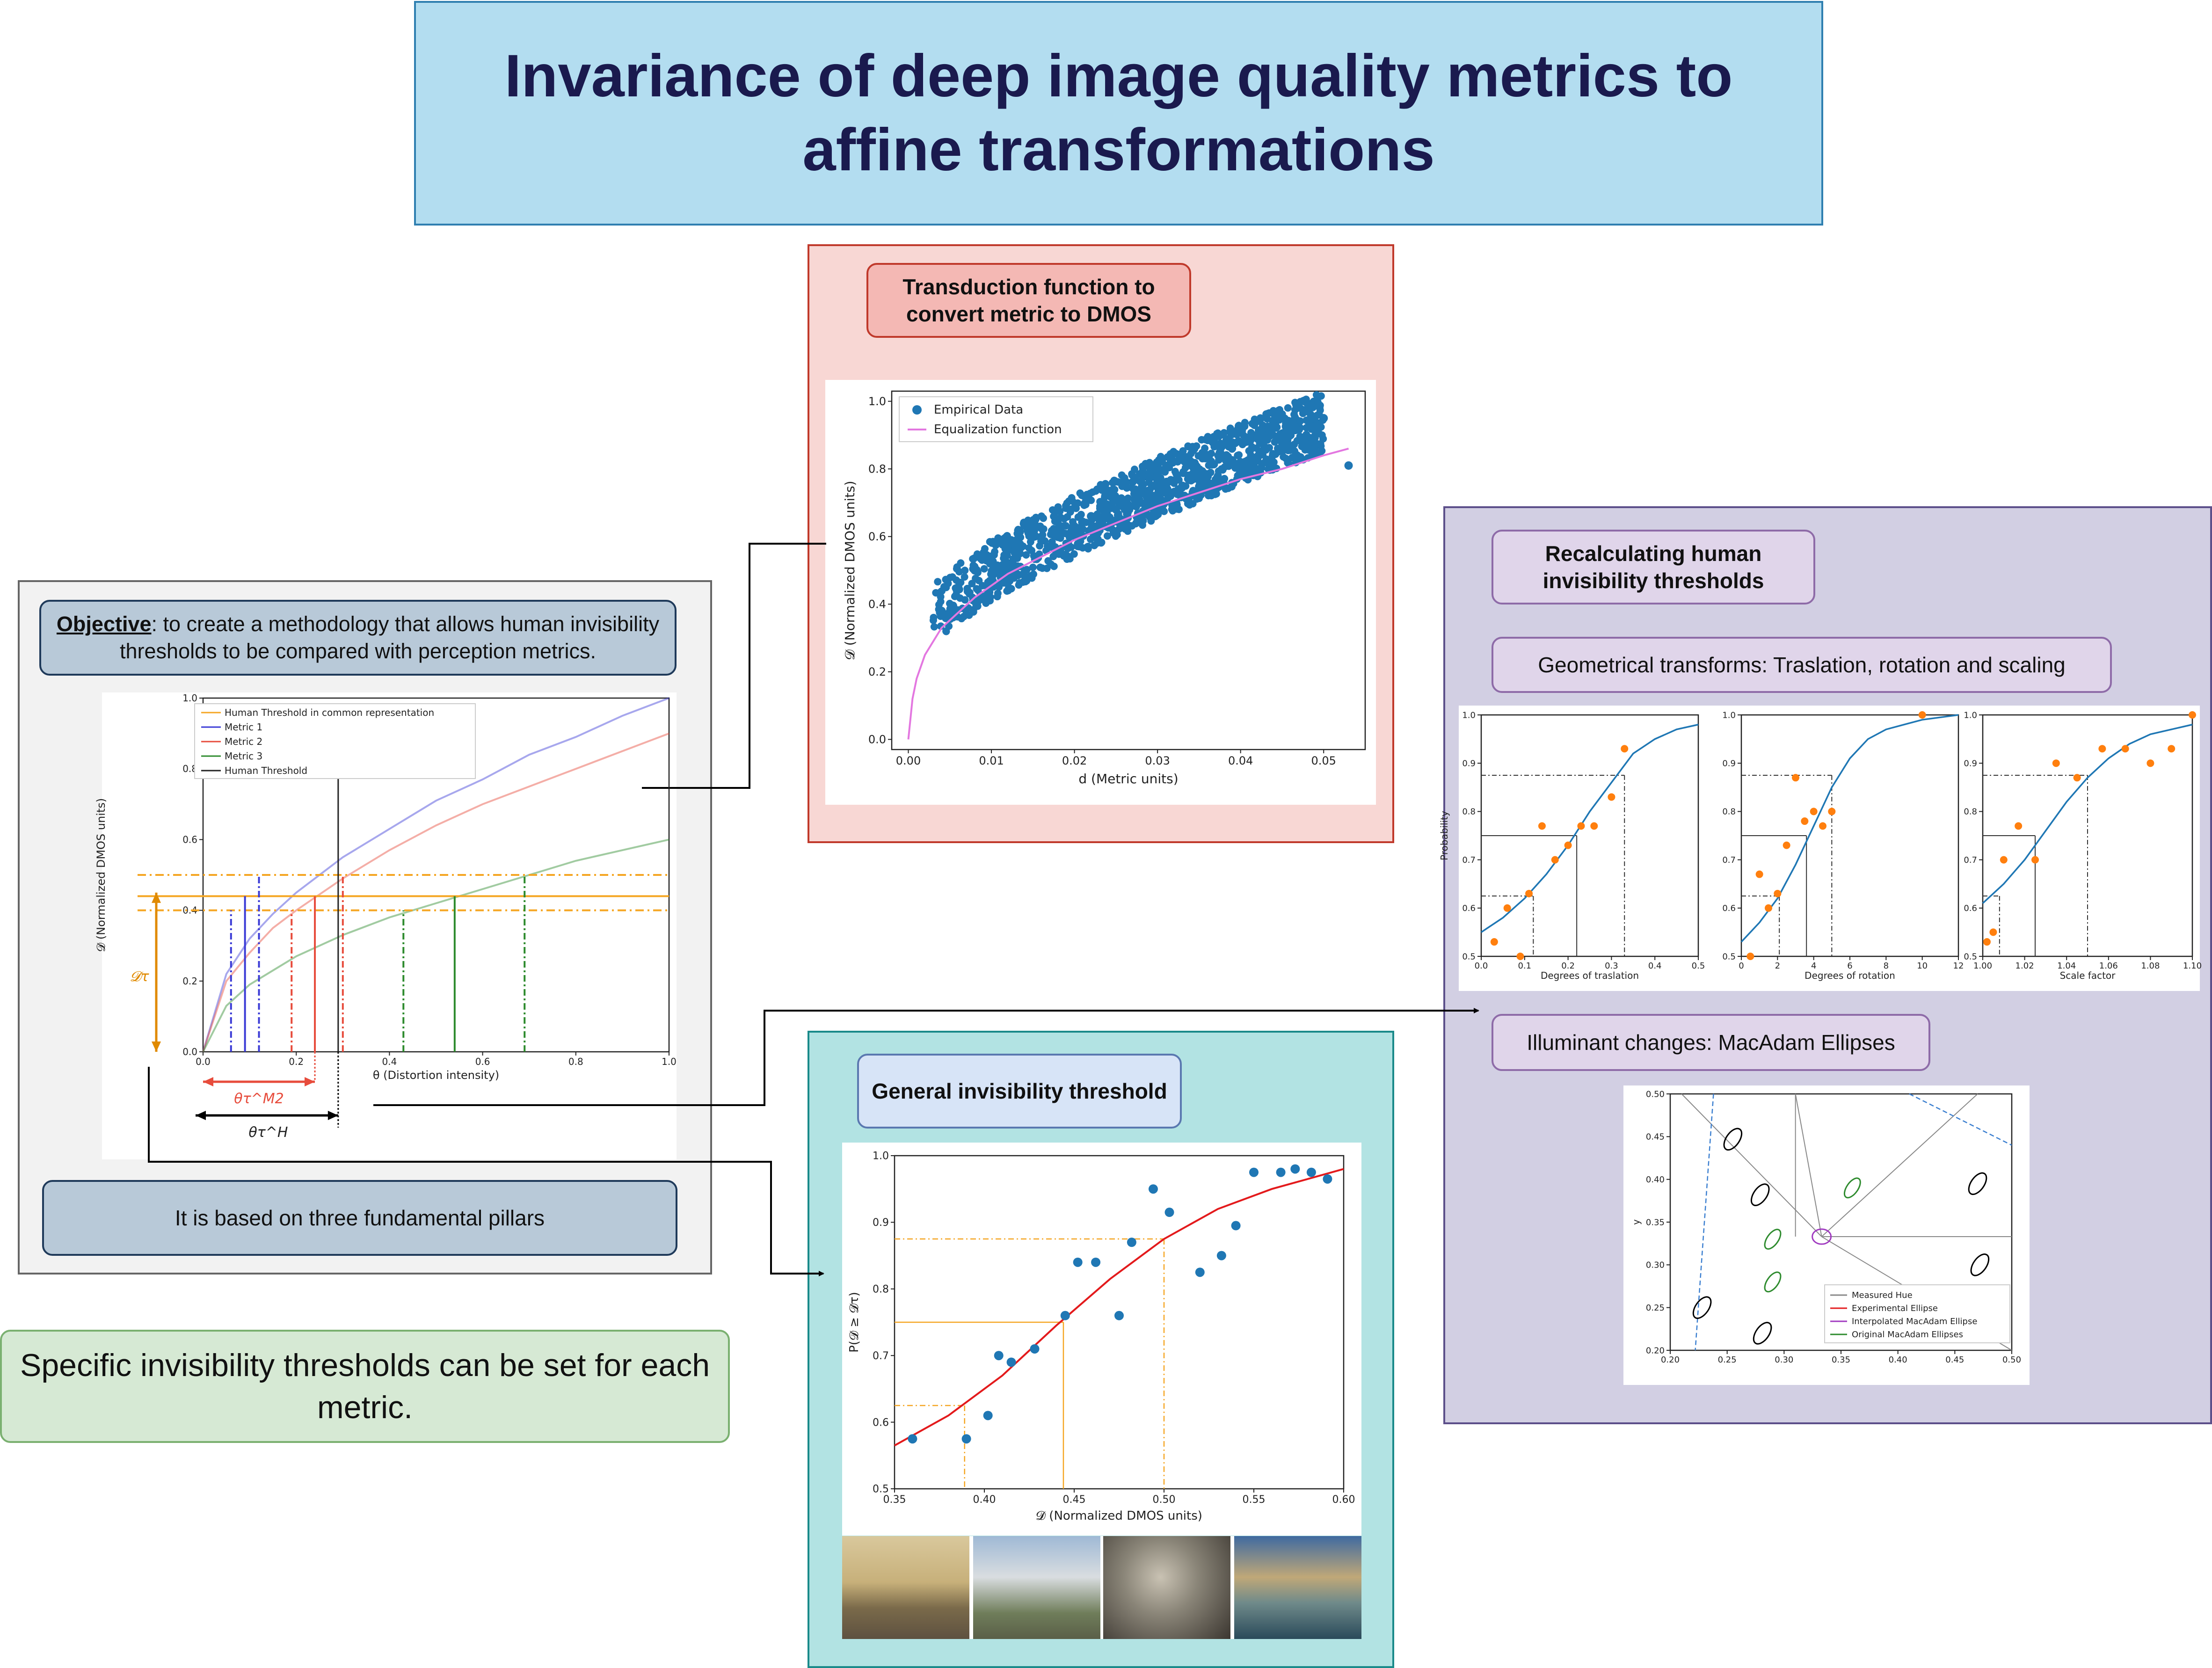  What do you see at coordinates (332, 1115) in the screenshot?
I see `theta-h-arrow-head` at bounding box center [332, 1115].